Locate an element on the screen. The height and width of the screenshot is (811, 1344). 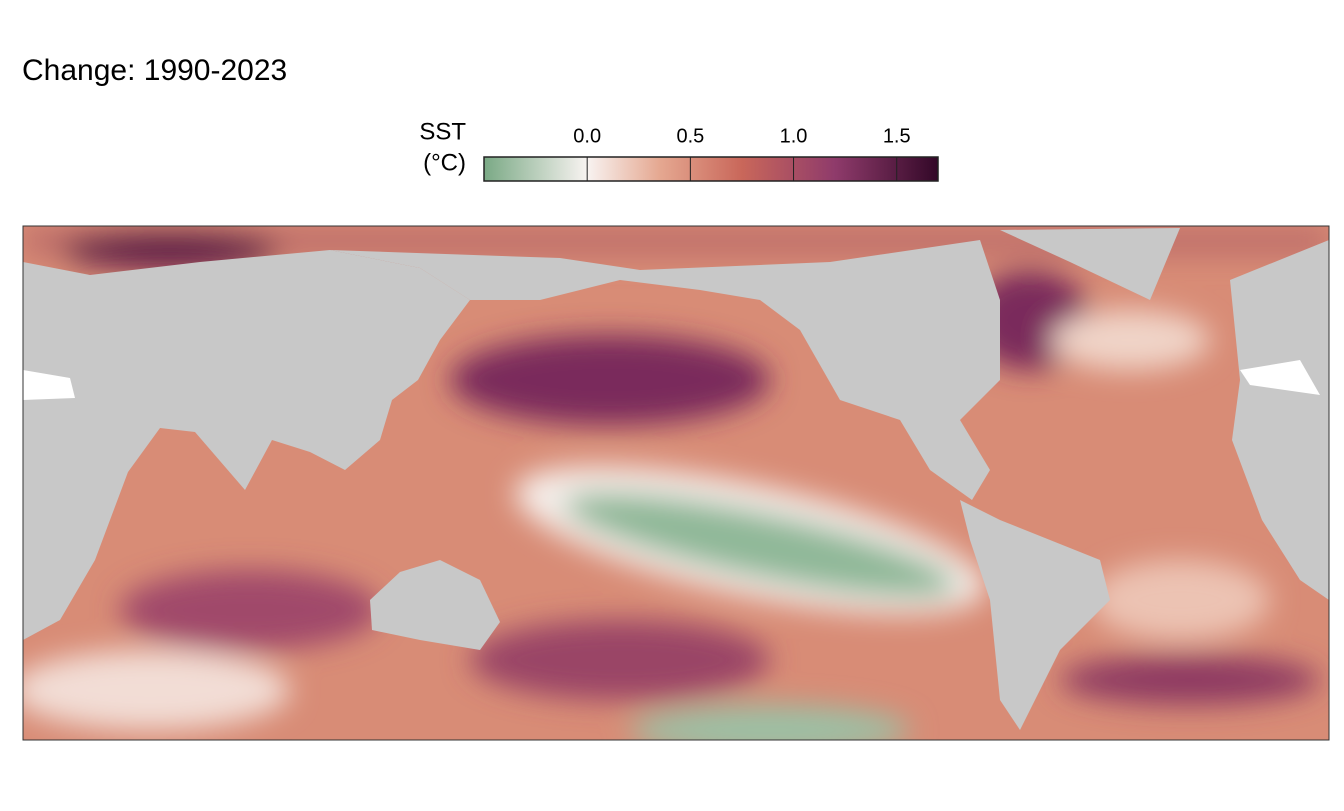
colorbar-ticks: 0.0 0.5 1.0 1.5 is located at coordinates (742, 153).